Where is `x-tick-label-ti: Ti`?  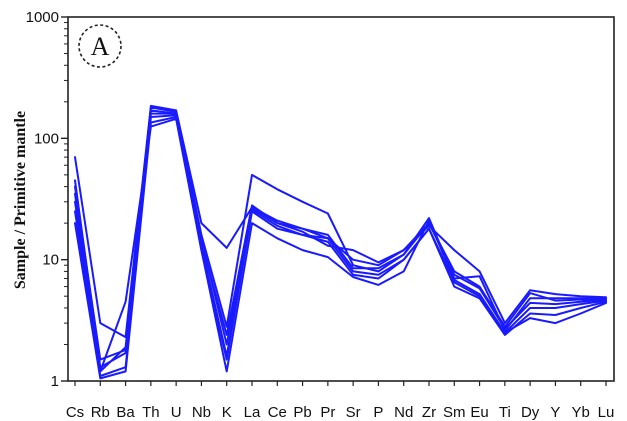
x-tick-label-ti: Ti is located at coordinates (505, 412).